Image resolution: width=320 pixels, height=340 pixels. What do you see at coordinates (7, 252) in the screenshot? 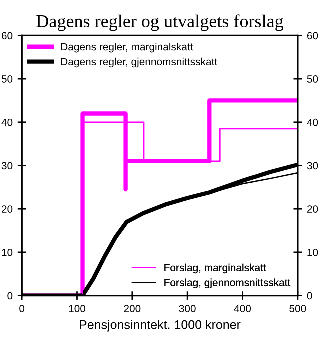
I see `y-tick-label: 10` at bounding box center [7, 252].